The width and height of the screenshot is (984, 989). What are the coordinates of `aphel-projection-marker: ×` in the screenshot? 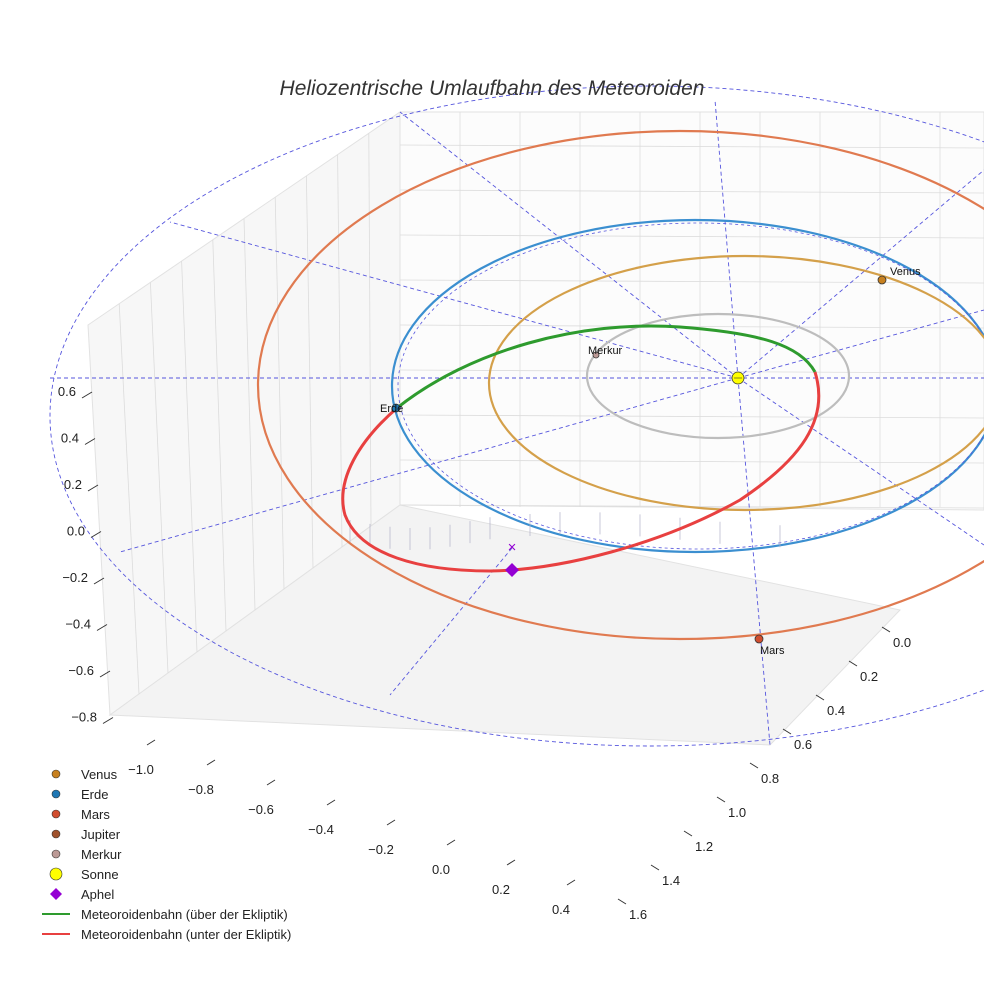 It's located at (512, 547).